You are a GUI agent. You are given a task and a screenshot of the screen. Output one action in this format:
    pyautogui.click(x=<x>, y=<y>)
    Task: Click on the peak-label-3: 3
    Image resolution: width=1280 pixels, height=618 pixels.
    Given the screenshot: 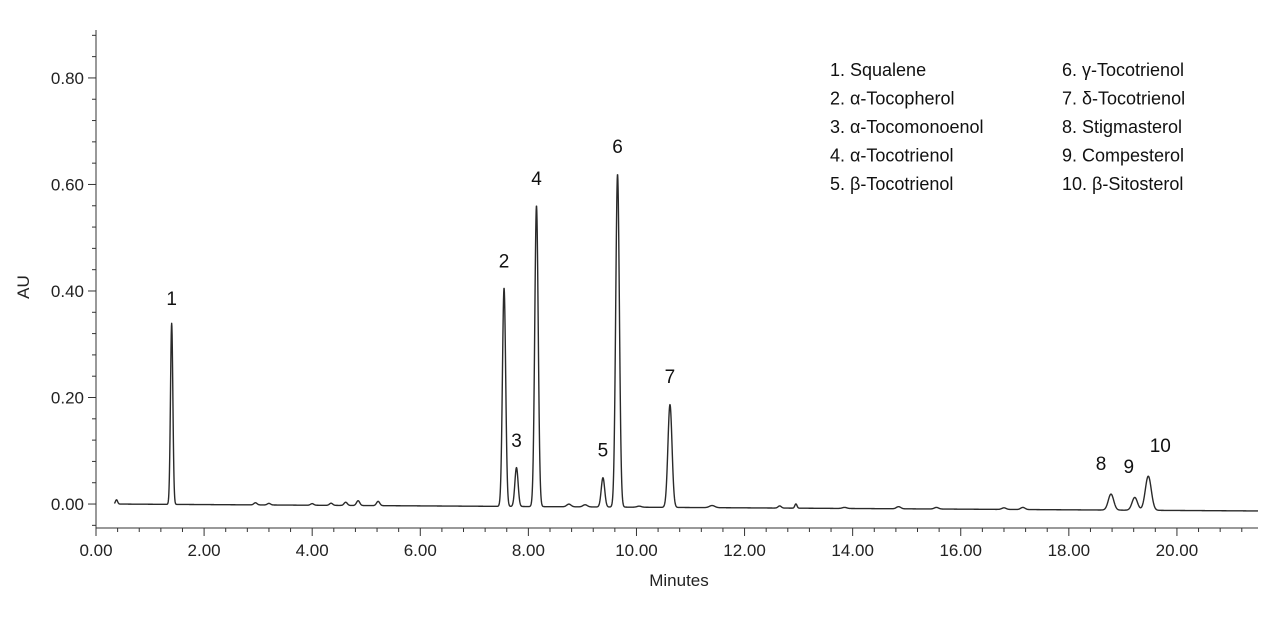 What is the action you would take?
    pyautogui.click(x=516, y=441)
    